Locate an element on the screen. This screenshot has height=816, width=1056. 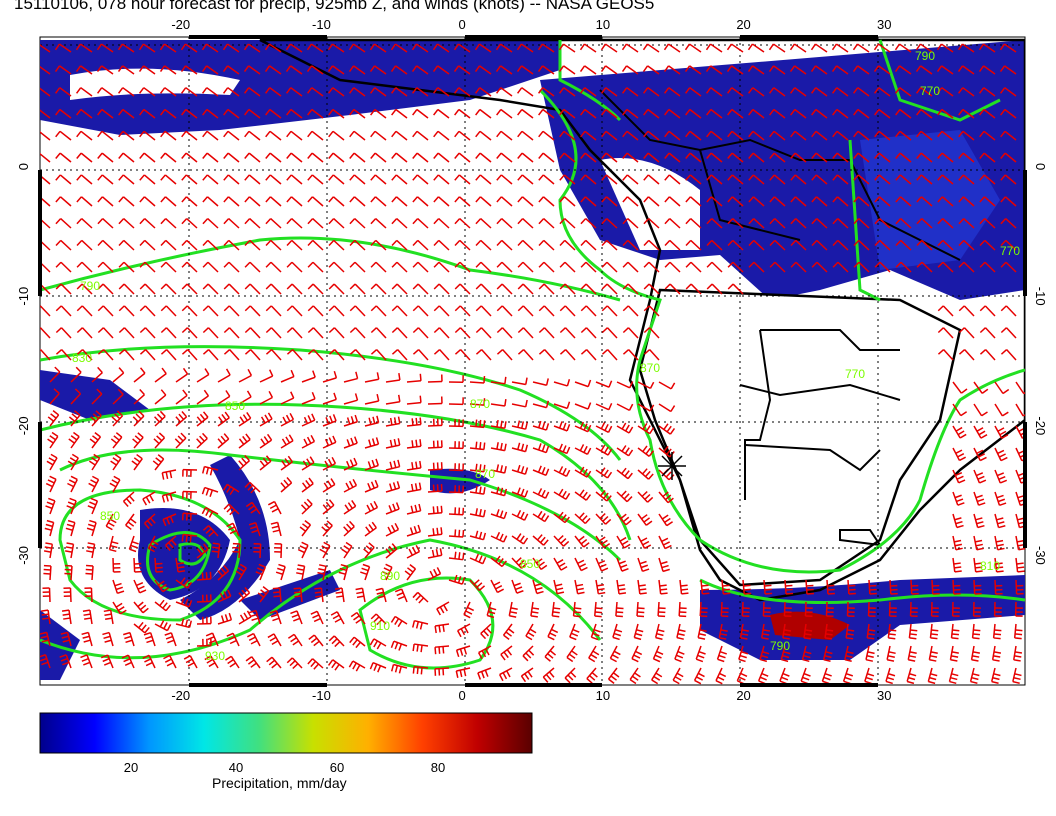
contour-label: 770 is located at coordinates (1010, 251).